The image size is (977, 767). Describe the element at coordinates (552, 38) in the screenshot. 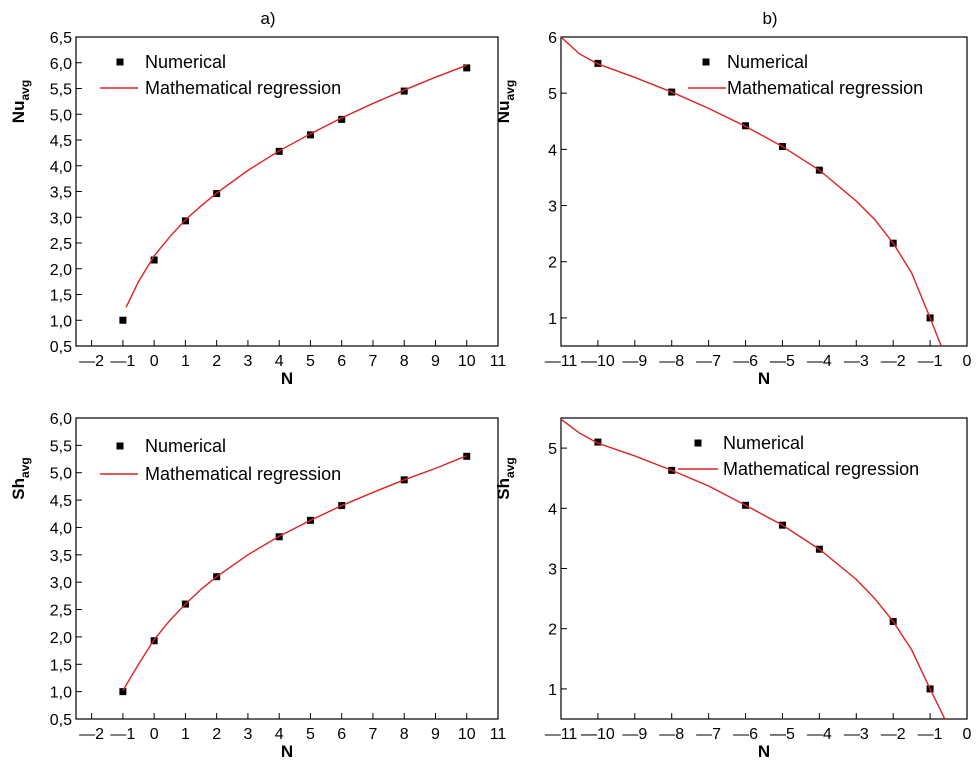

I see `y-tick-label: 6` at that location.